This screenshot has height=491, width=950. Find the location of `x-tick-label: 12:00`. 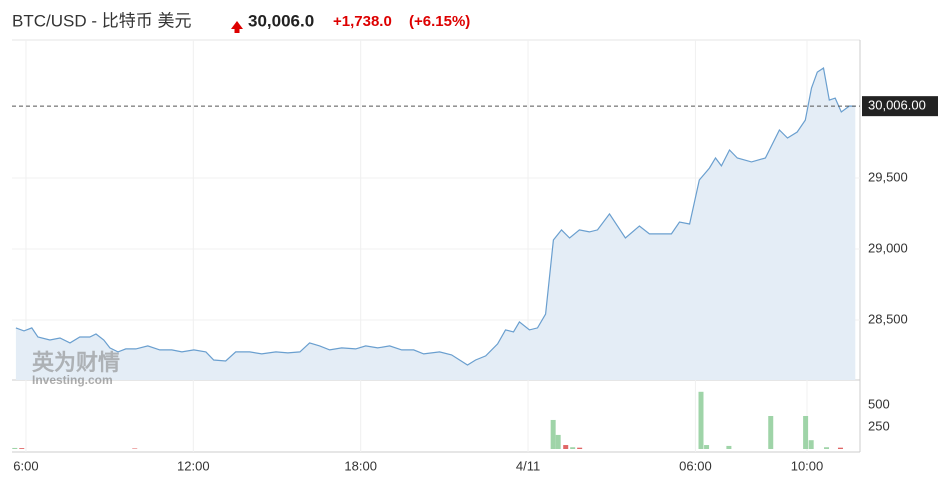

x-tick-label: 12:00 is located at coordinates (193, 465).